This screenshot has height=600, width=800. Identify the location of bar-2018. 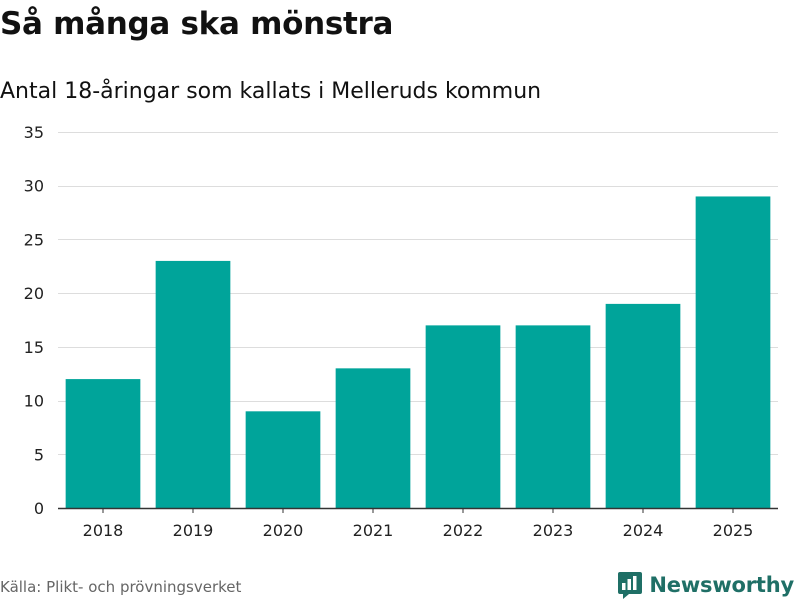
(103, 443).